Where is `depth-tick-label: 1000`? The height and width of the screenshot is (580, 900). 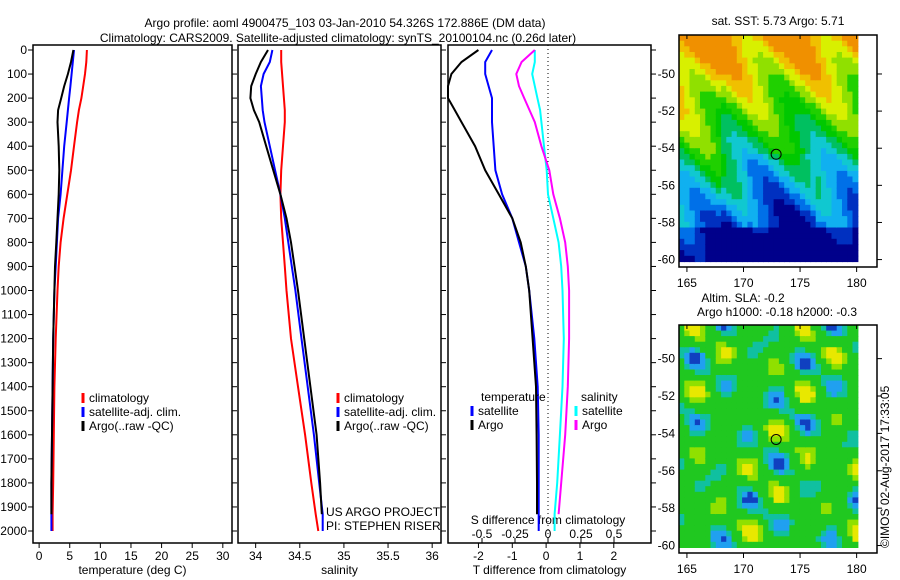
depth-tick-label: 1000 is located at coordinates (13, 291).